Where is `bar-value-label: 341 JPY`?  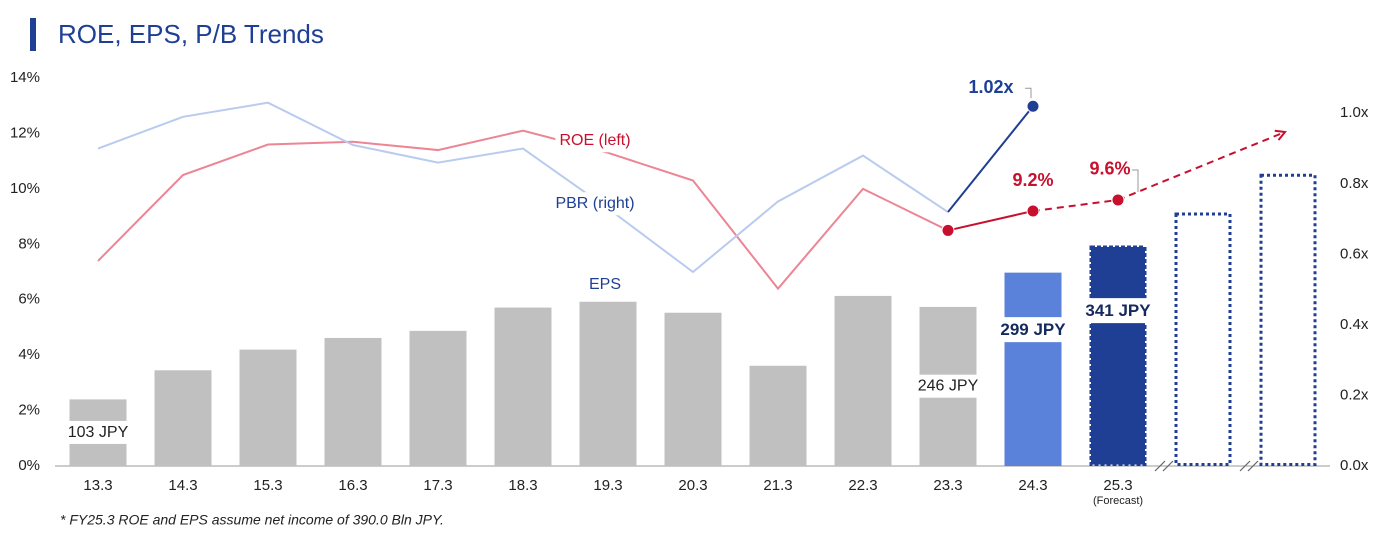
bar-value-label: 341 JPY is located at coordinates (1118, 310).